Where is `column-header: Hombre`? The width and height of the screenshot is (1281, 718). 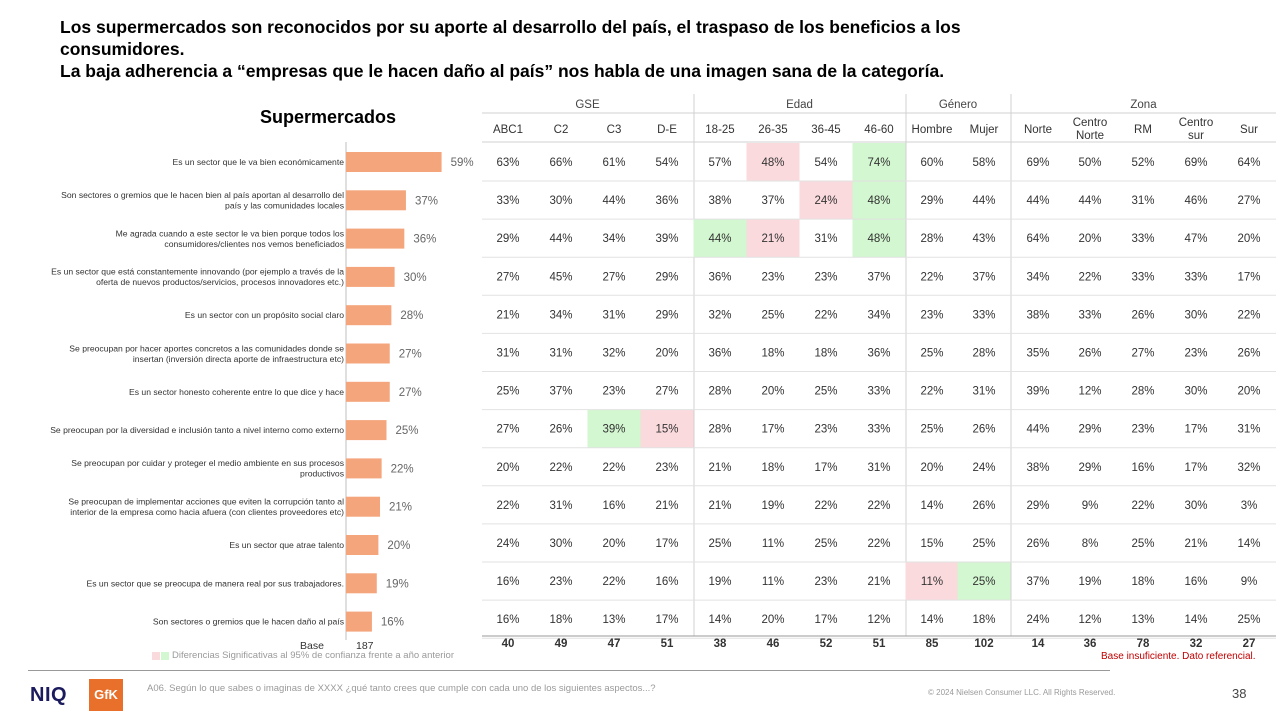
column-header: Hombre is located at coordinates (932, 130).